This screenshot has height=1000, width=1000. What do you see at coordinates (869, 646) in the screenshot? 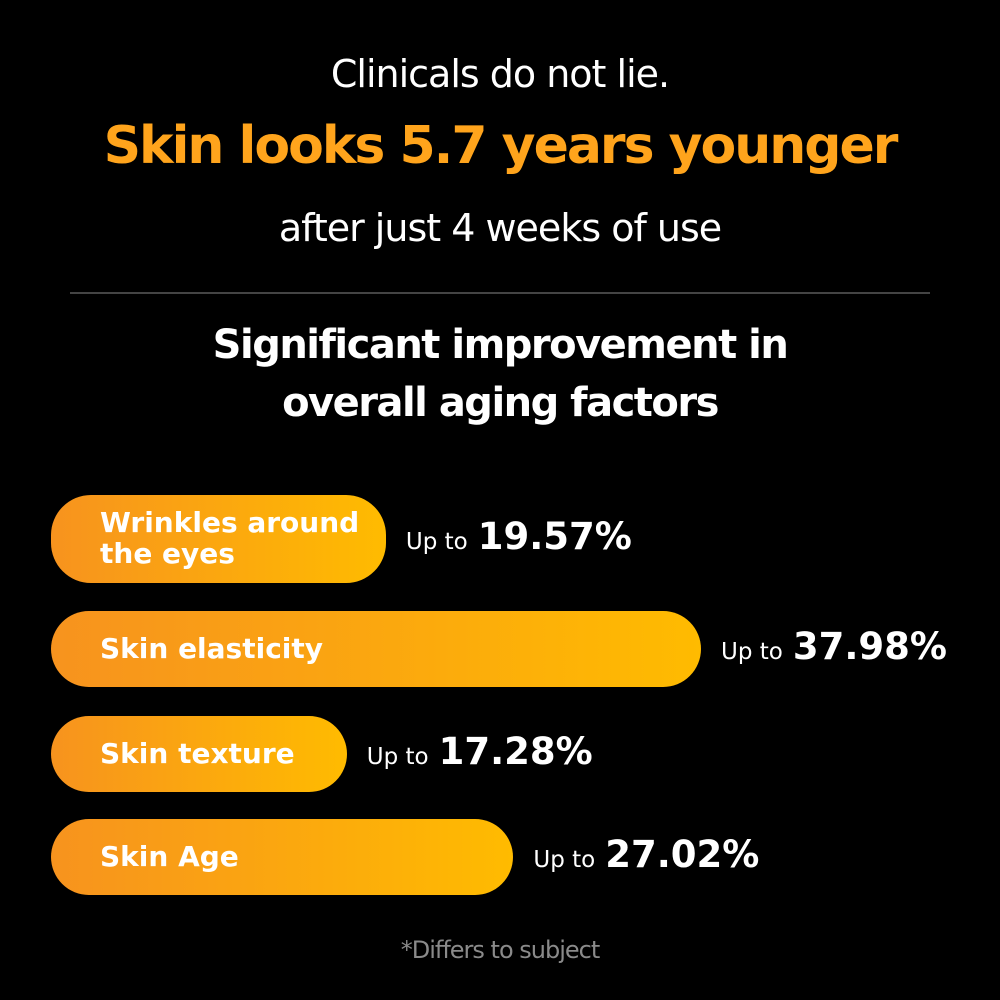
I see `value-number: 37.98%` at bounding box center [869, 646].